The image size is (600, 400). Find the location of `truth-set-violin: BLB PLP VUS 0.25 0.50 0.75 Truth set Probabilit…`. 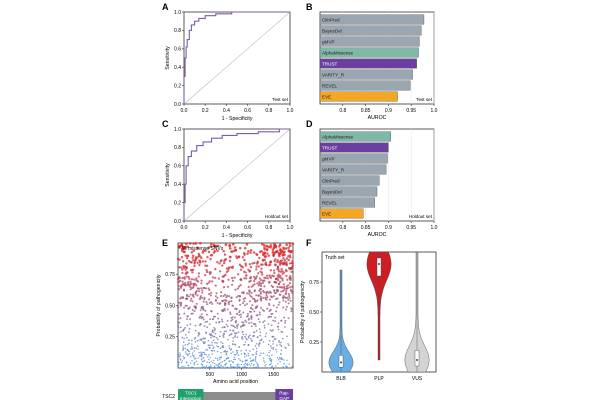

truth-set-violin: BLB PLP VUS 0.25 0.50 0.75 Truth set Probabilit… is located at coordinates (368, 316).